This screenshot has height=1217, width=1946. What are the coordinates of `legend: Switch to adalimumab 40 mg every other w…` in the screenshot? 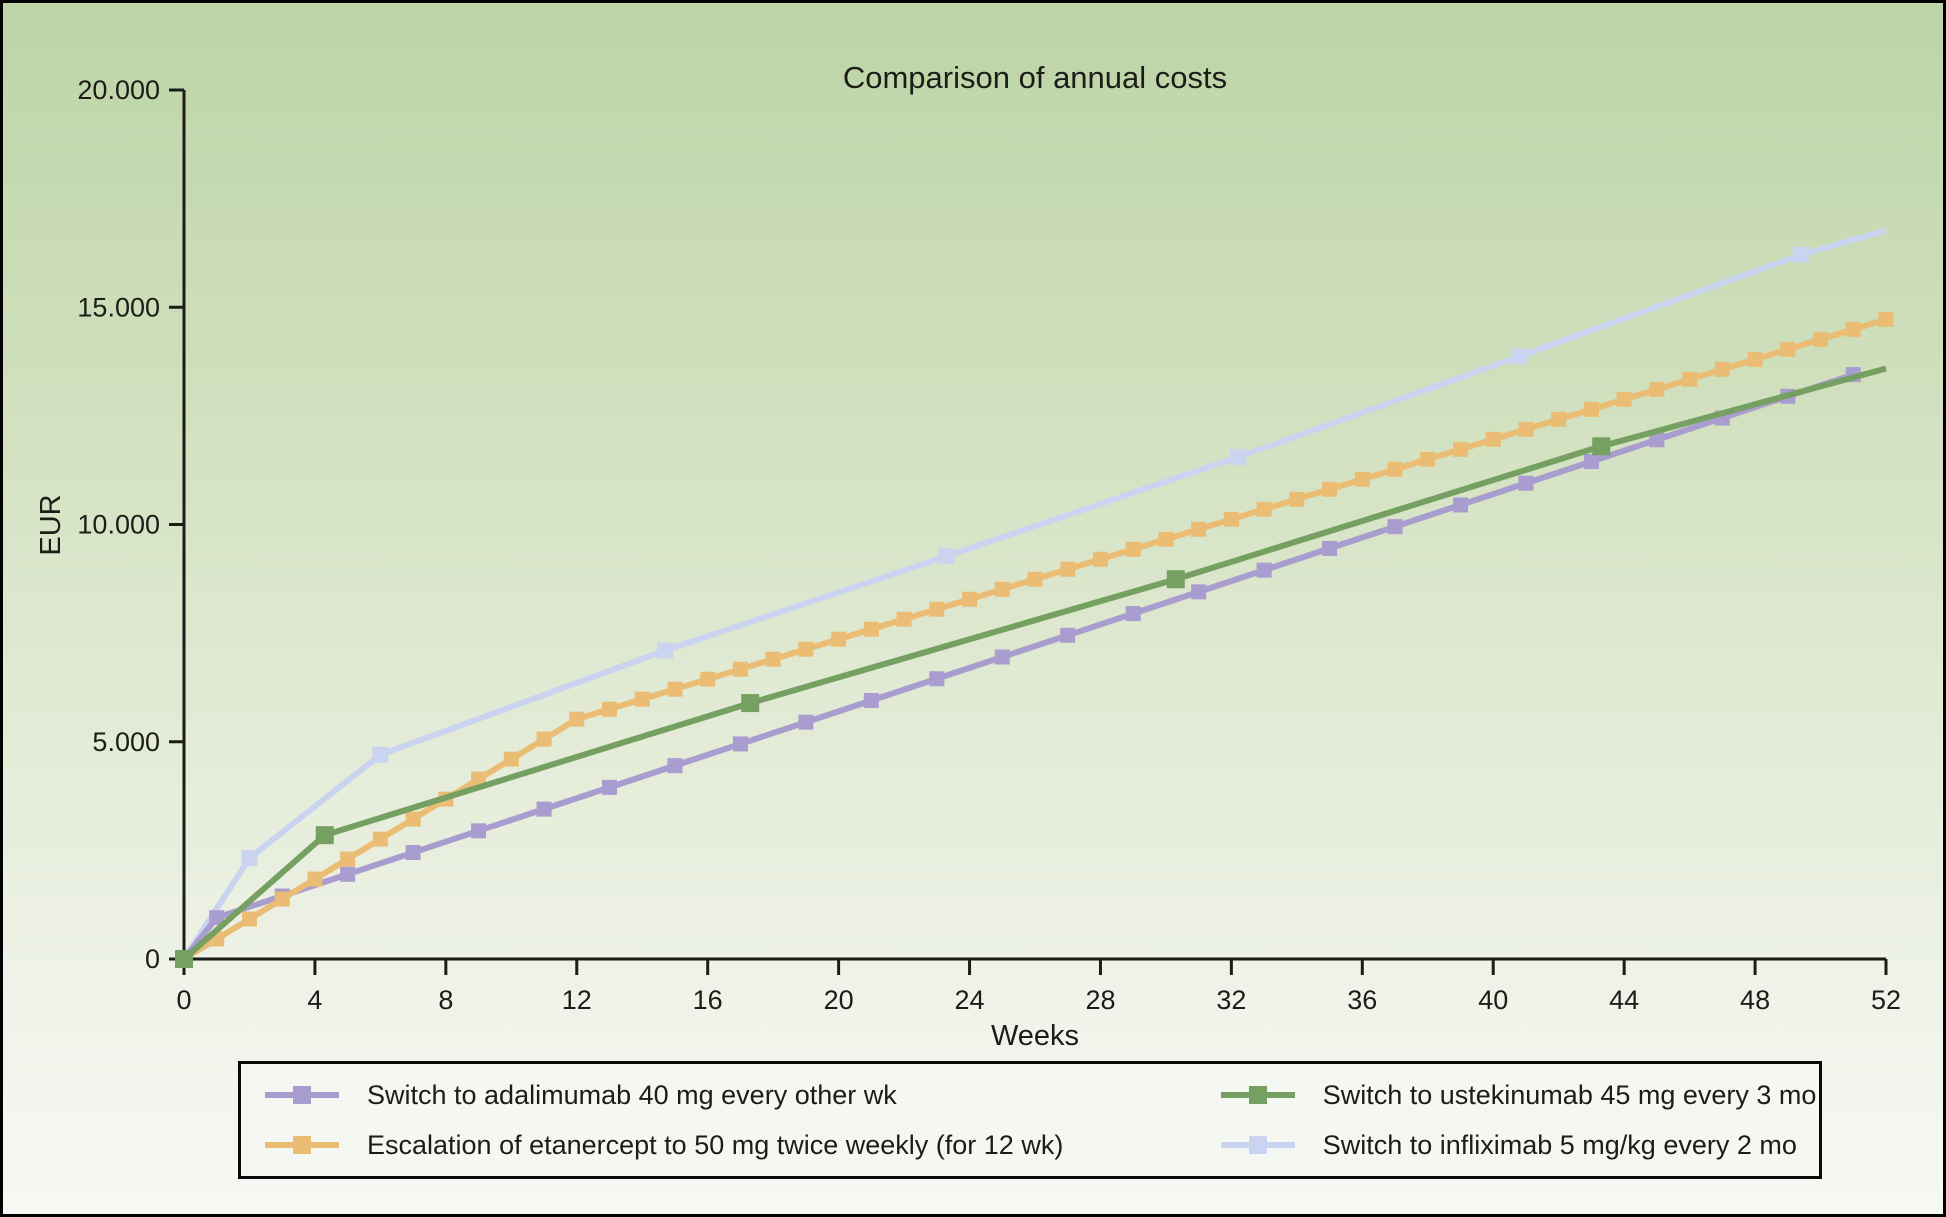 It's located at (1030, 1120).